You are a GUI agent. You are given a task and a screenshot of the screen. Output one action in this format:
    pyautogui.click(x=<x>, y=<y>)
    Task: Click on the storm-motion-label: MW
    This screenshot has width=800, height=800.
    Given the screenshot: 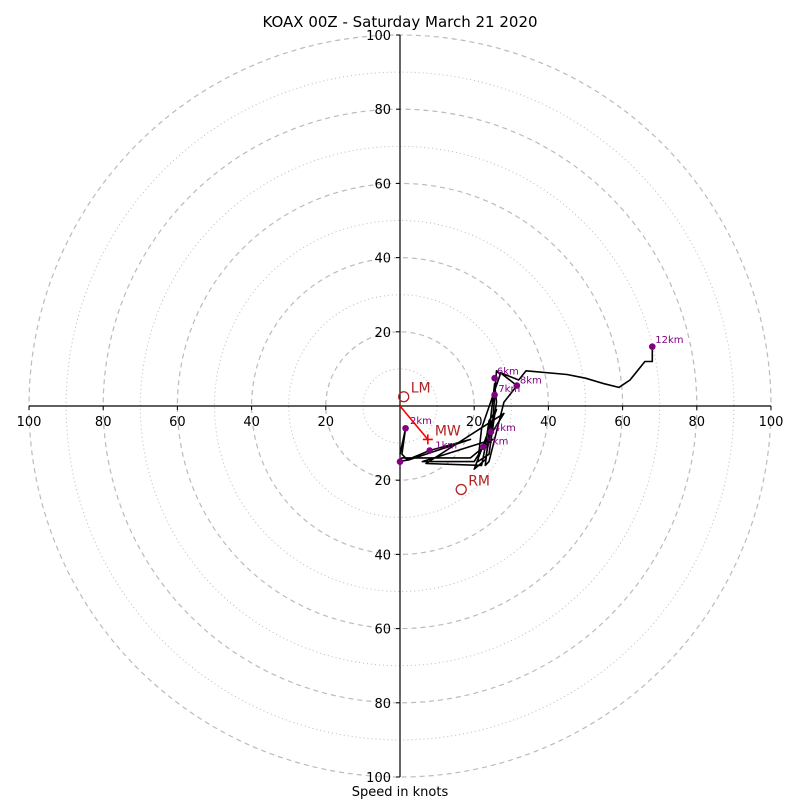 What is the action you would take?
    pyautogui.click(x=448, y=431)
    